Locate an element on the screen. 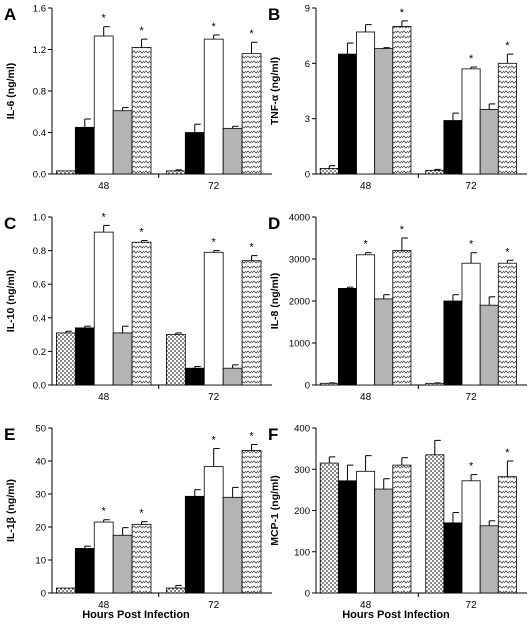 This screenshot has height=624, width=528. y-tick-label: 9 is located at coordinates (307, 9).